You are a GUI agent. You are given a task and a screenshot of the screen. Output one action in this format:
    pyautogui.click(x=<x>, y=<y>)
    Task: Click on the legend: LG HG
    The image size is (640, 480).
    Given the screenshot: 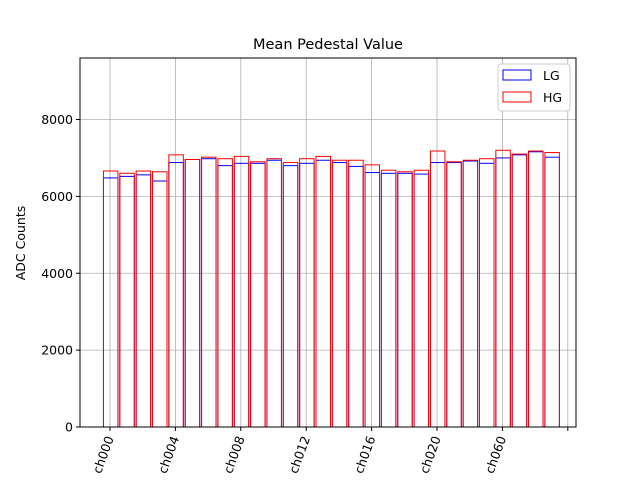 What is the action you would take?
    pyautogui.click(x=534, y=87)
    